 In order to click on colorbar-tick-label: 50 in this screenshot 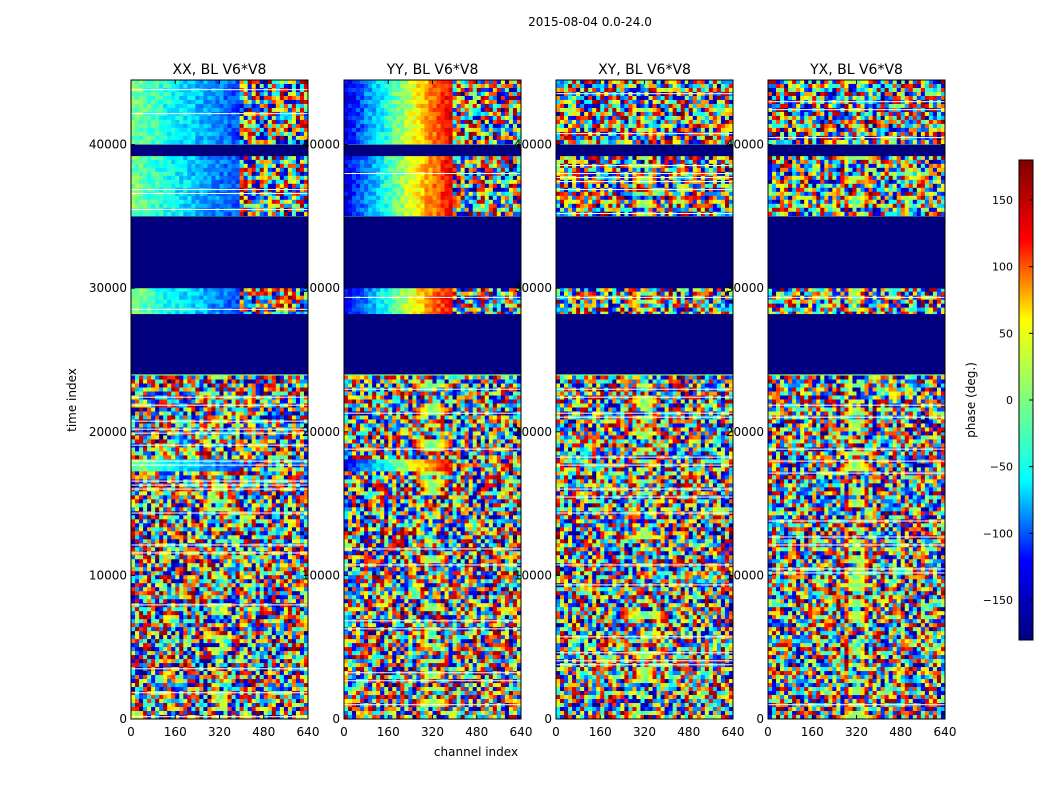, I will do `click(1006, 333)`.